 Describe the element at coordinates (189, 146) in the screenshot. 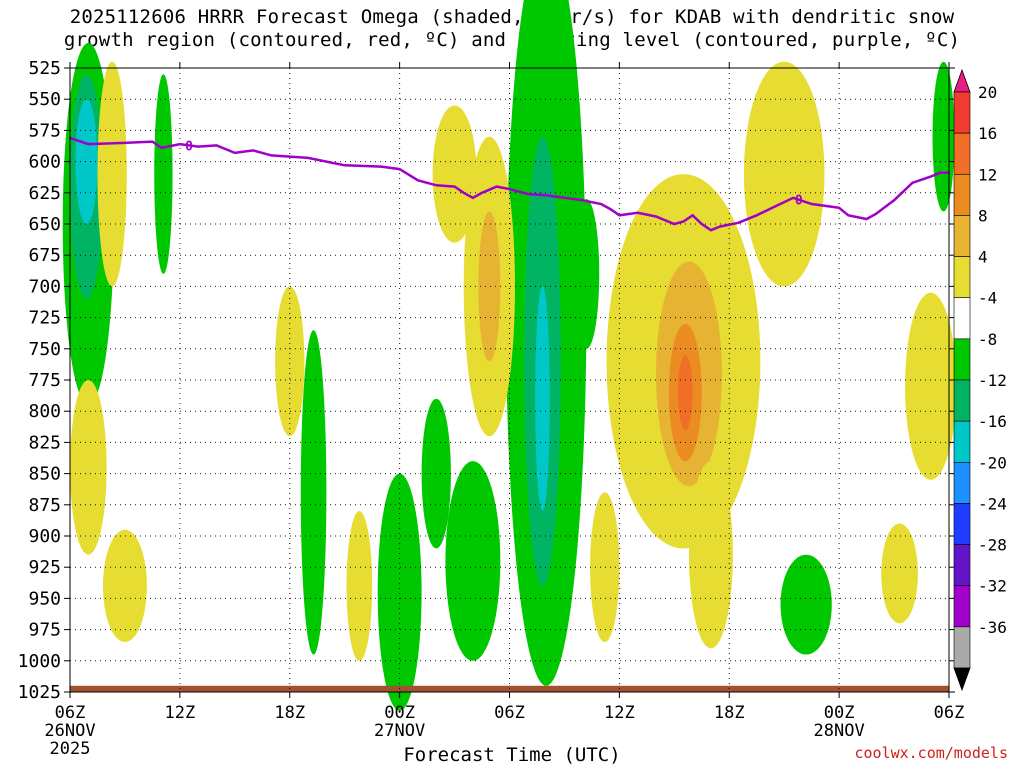

I see `freezing-level-label-0: 0` at that location.